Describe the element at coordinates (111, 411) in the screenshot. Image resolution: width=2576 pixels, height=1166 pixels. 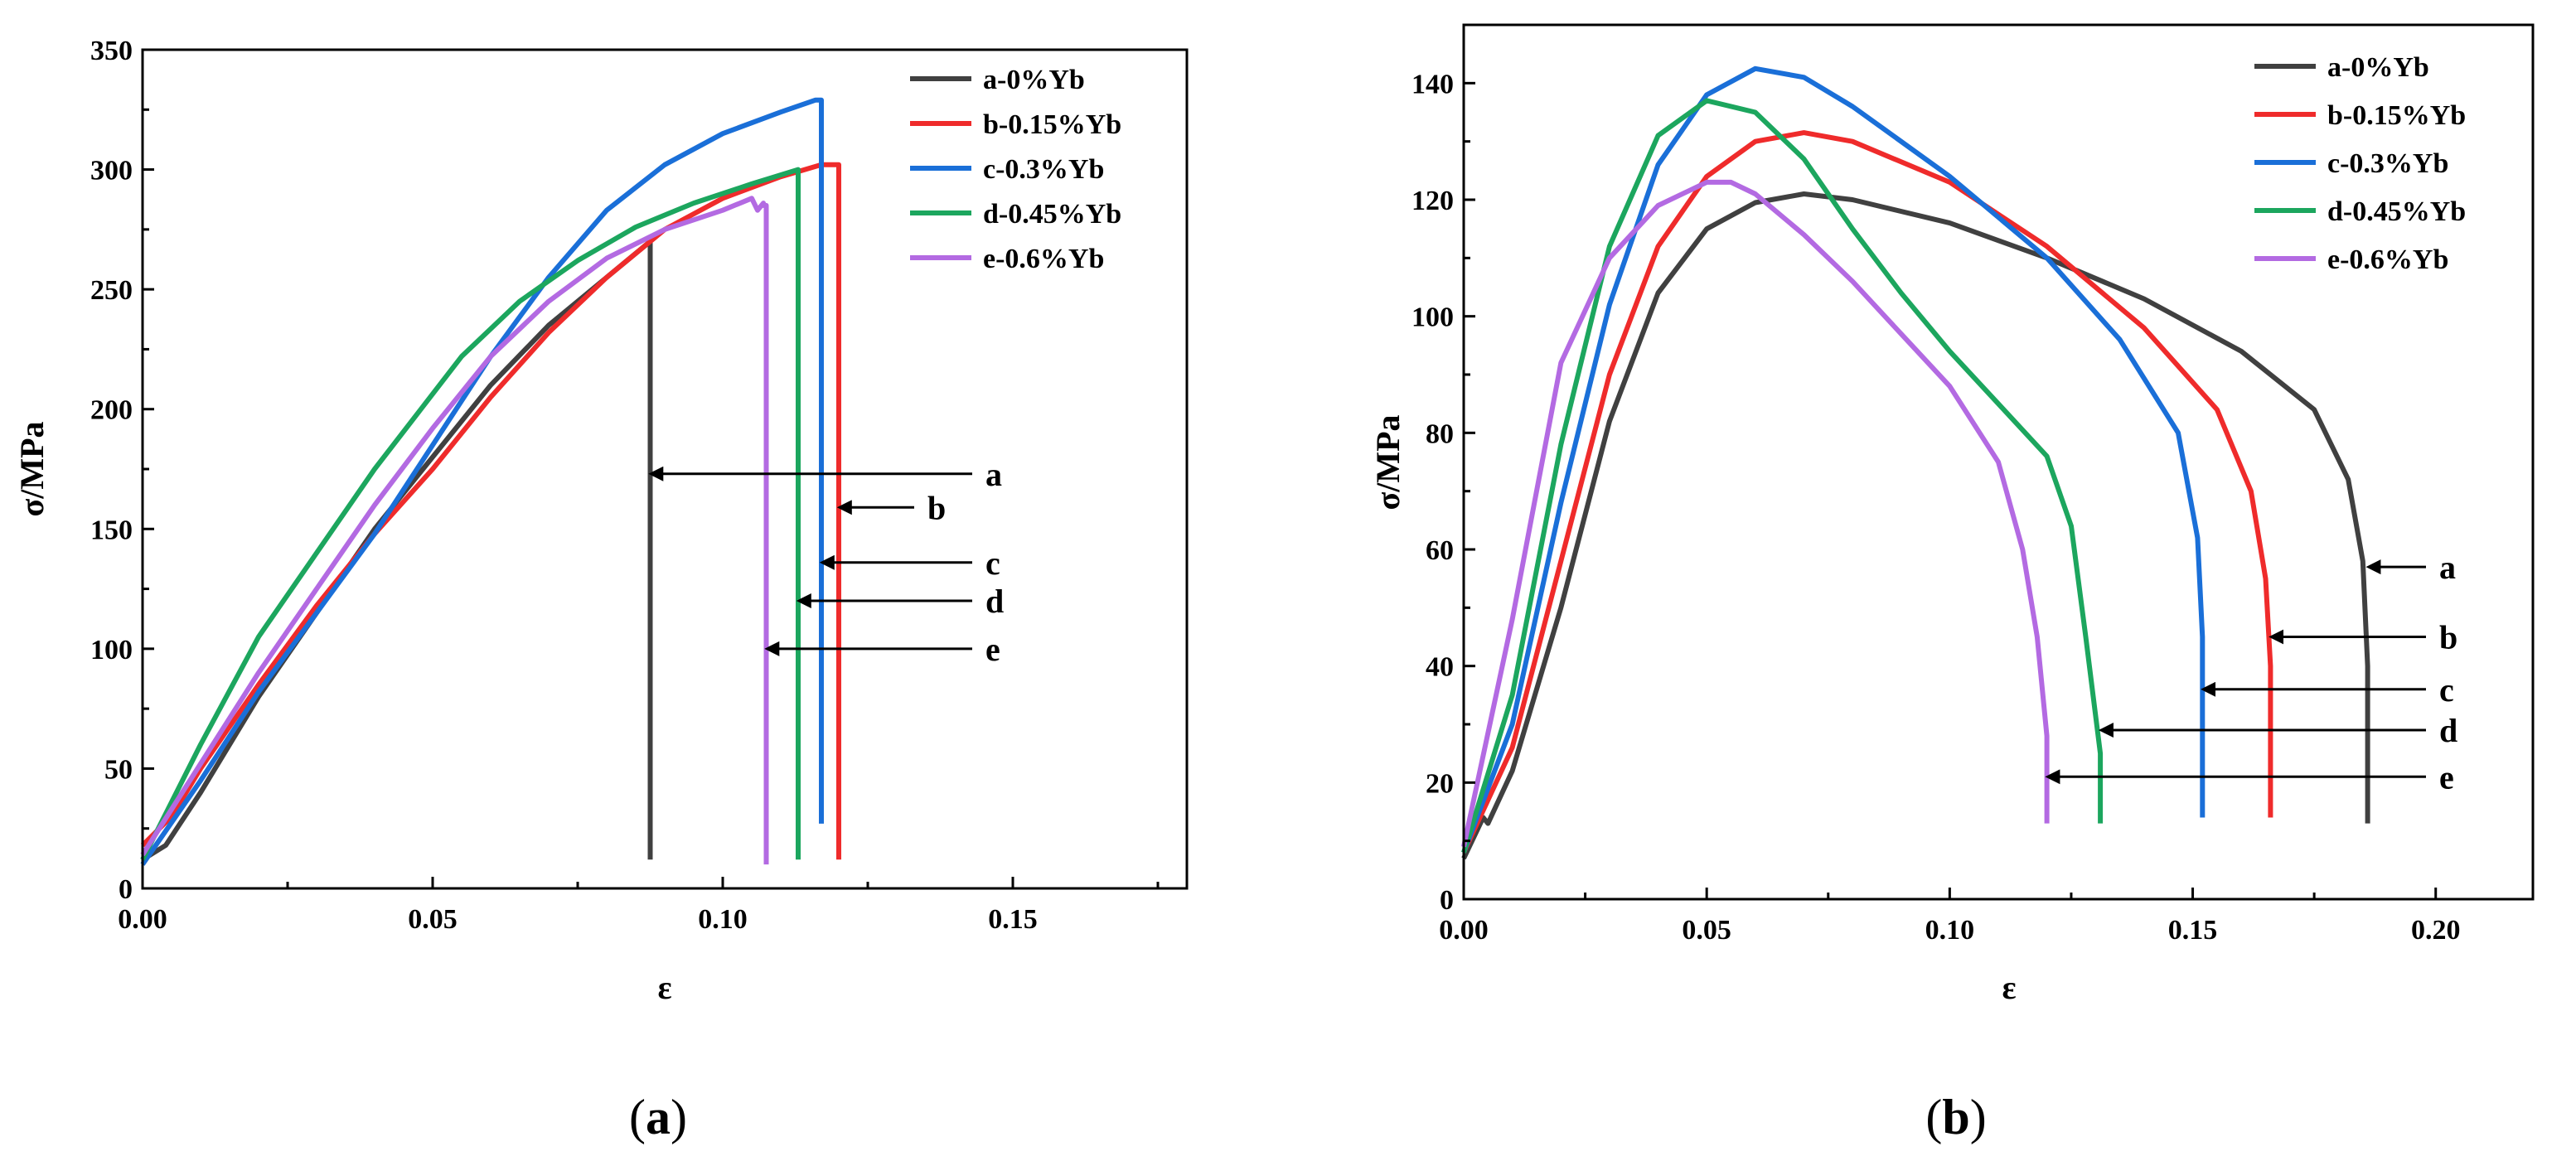
I see `y-tick-label-a-4: 200` at that location.